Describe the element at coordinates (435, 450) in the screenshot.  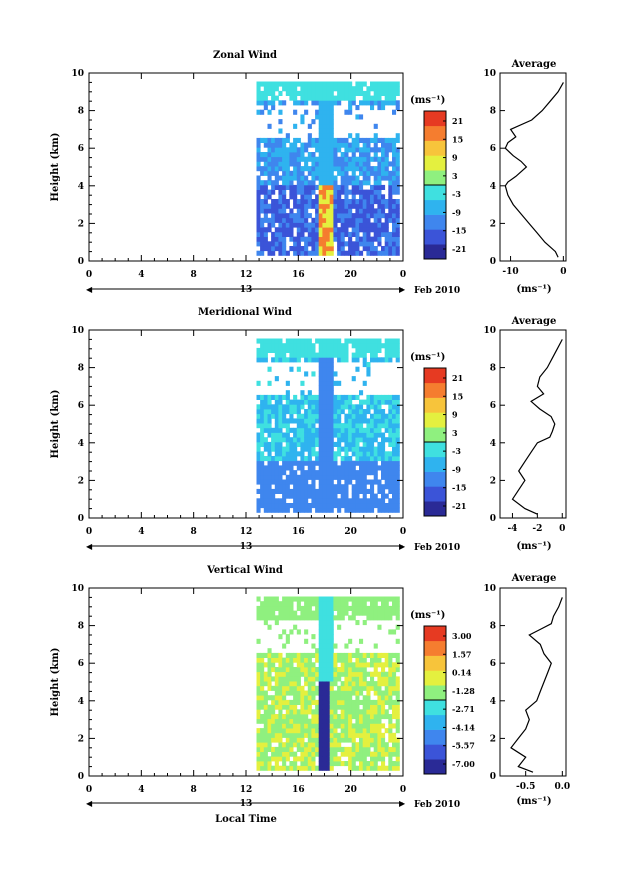
I see `colorbar-swatch` at that location.